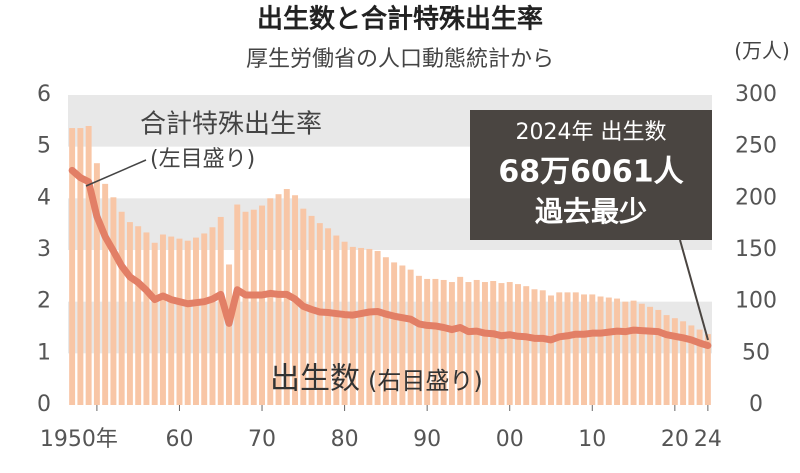 The image size is (800, 473). I want to click on y-tick-label: 6, so click(44, 94).